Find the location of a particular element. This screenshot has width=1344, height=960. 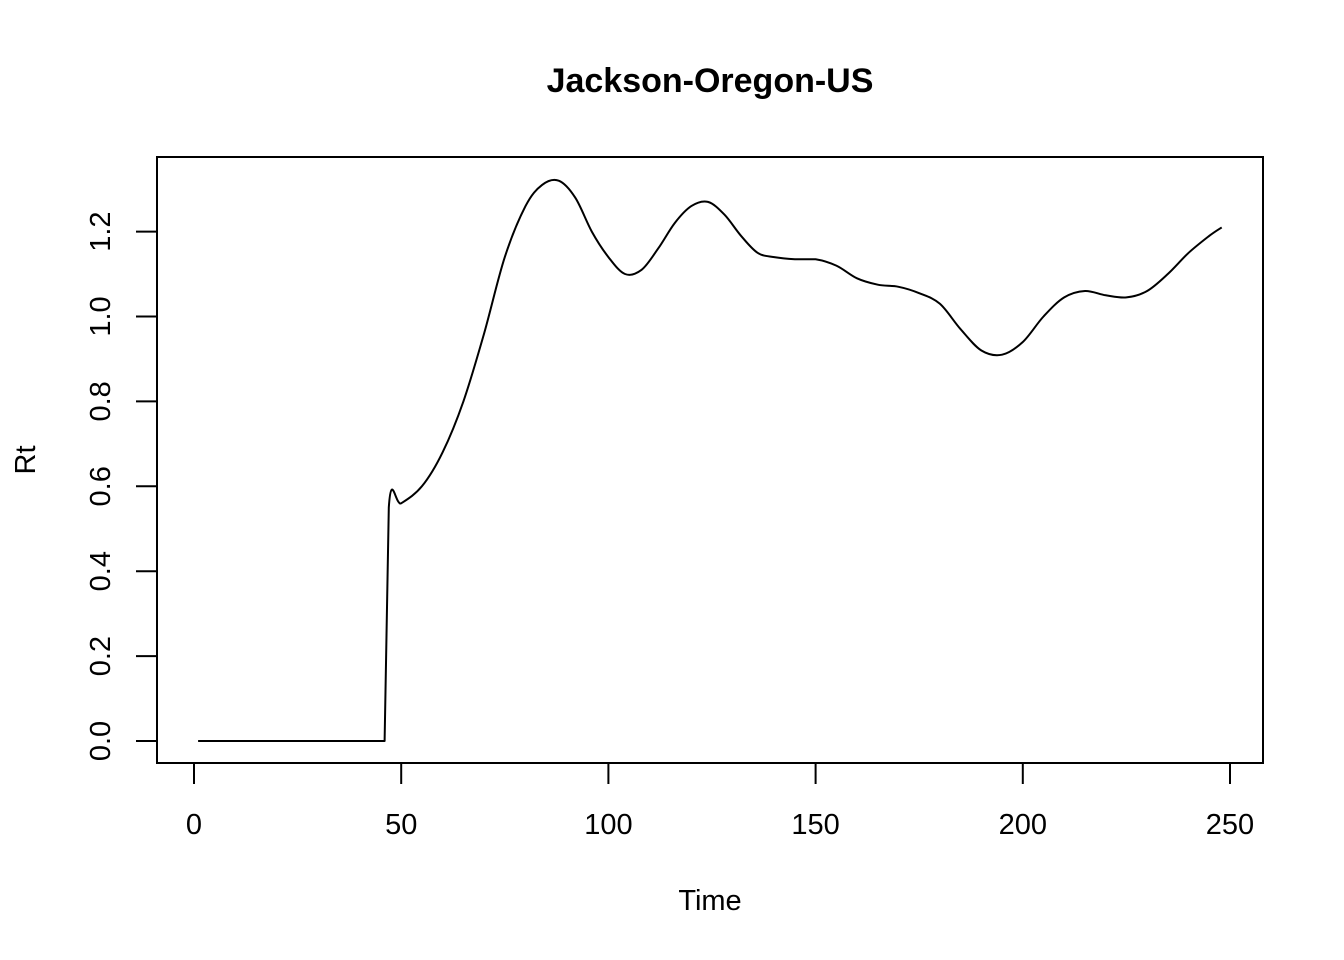

y-tick-label: 0.8 is located at coordinates (101, 401).